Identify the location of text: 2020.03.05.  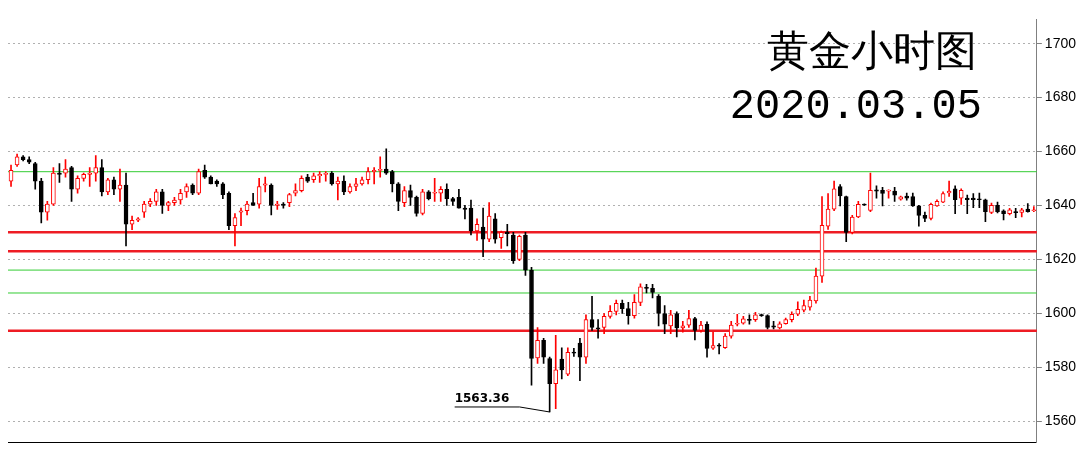
(855, 106).